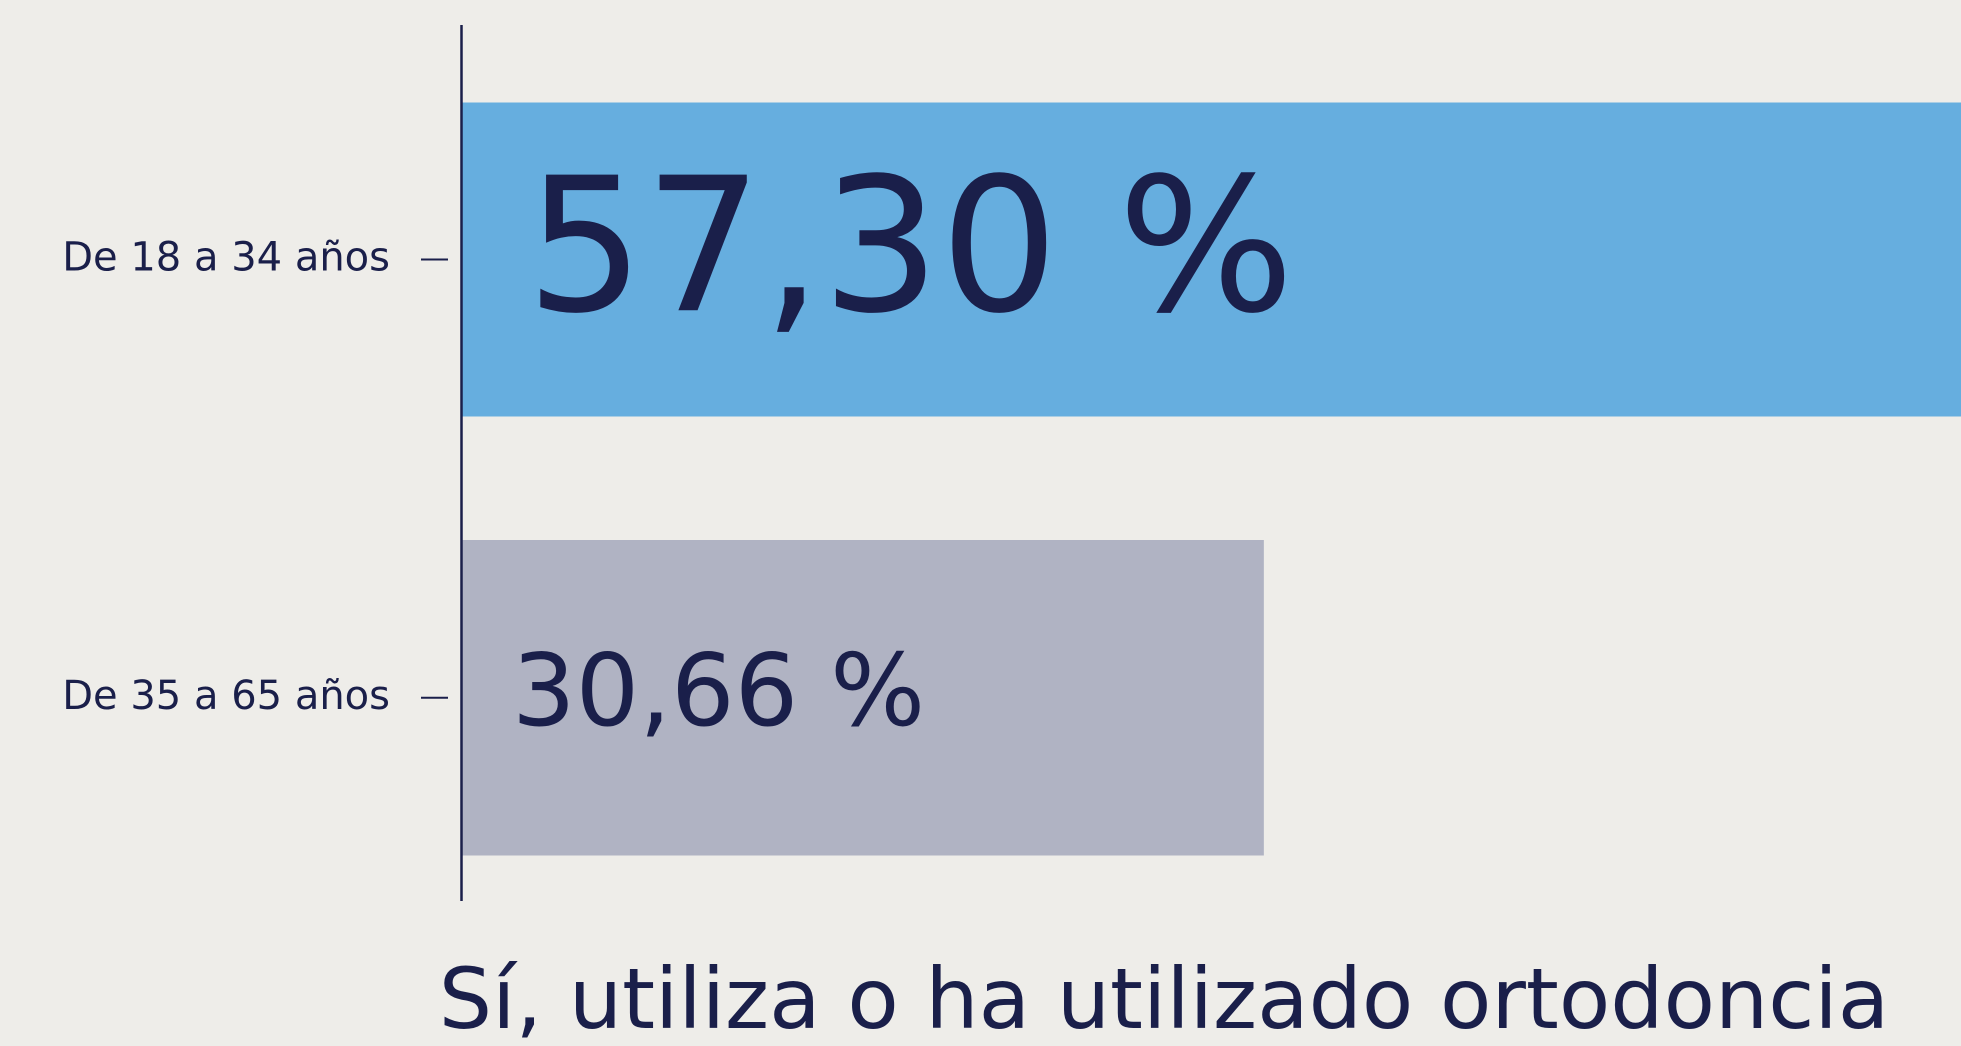  I want to click on x-axis-label: Sí, utiliza o ha utilizado ortodoncia, so click(1164, 998).